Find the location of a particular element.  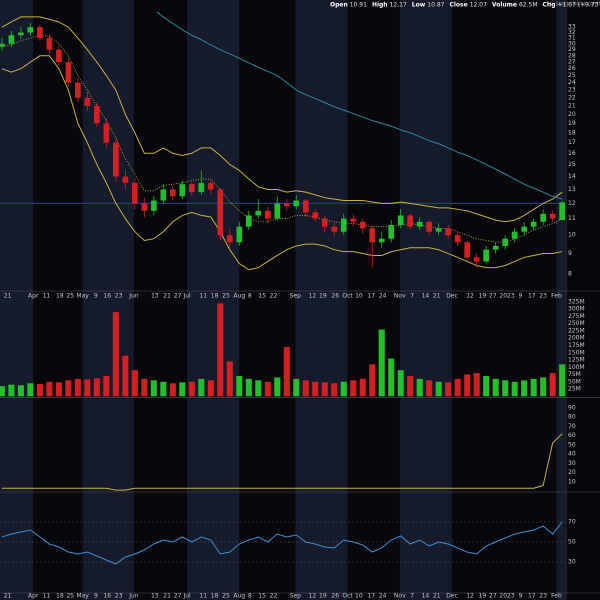

x-tick-label: 18 is located at coordinates (60, 296).